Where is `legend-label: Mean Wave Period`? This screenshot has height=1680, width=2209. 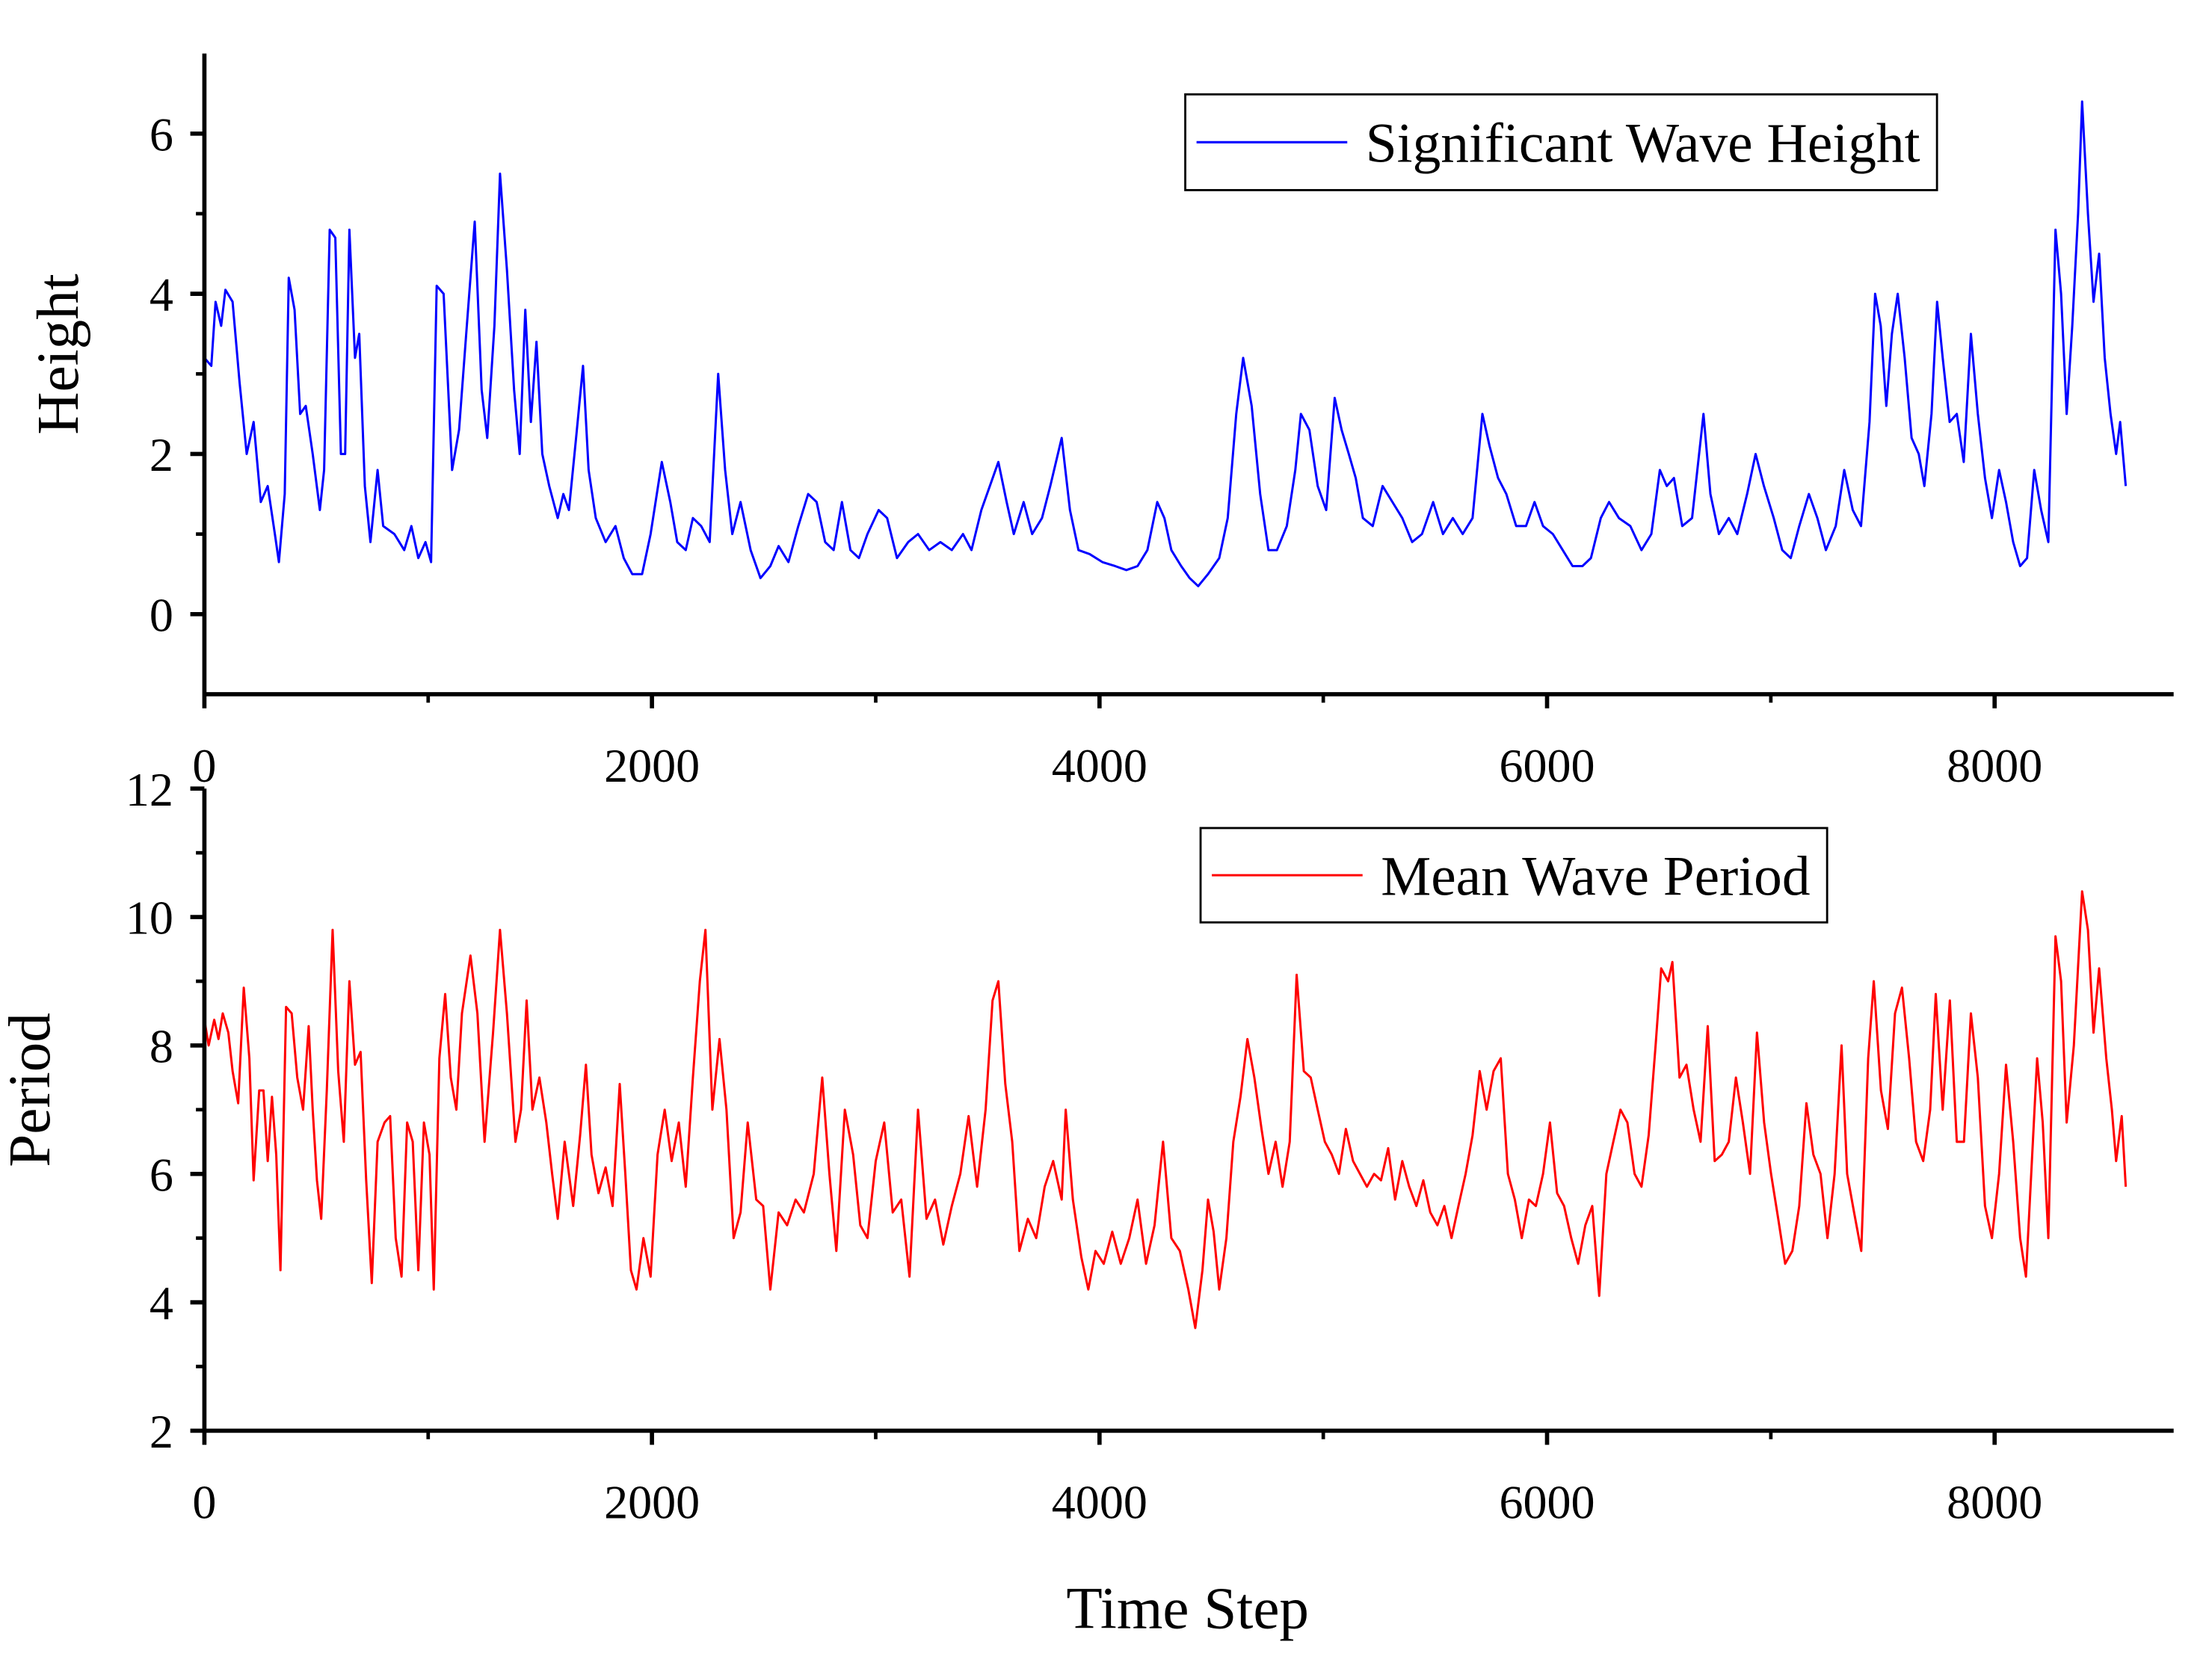 legend-label: Mean Wave Period is located at coordinates (1596, 876).